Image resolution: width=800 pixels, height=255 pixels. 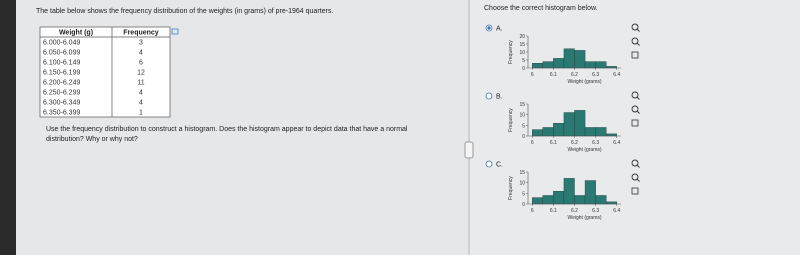 I want to click on option-label: A., so click(x=499, y=29).